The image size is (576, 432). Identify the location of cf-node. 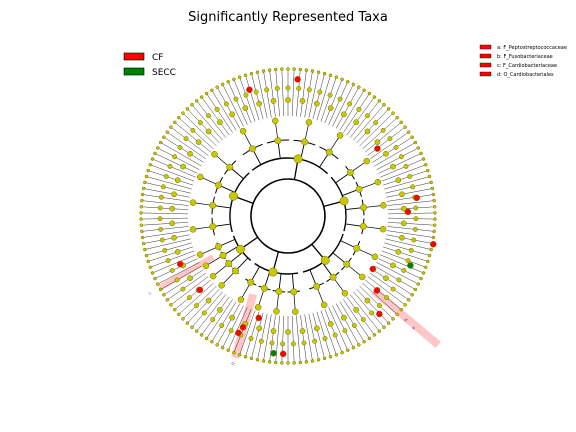
(408, 212).